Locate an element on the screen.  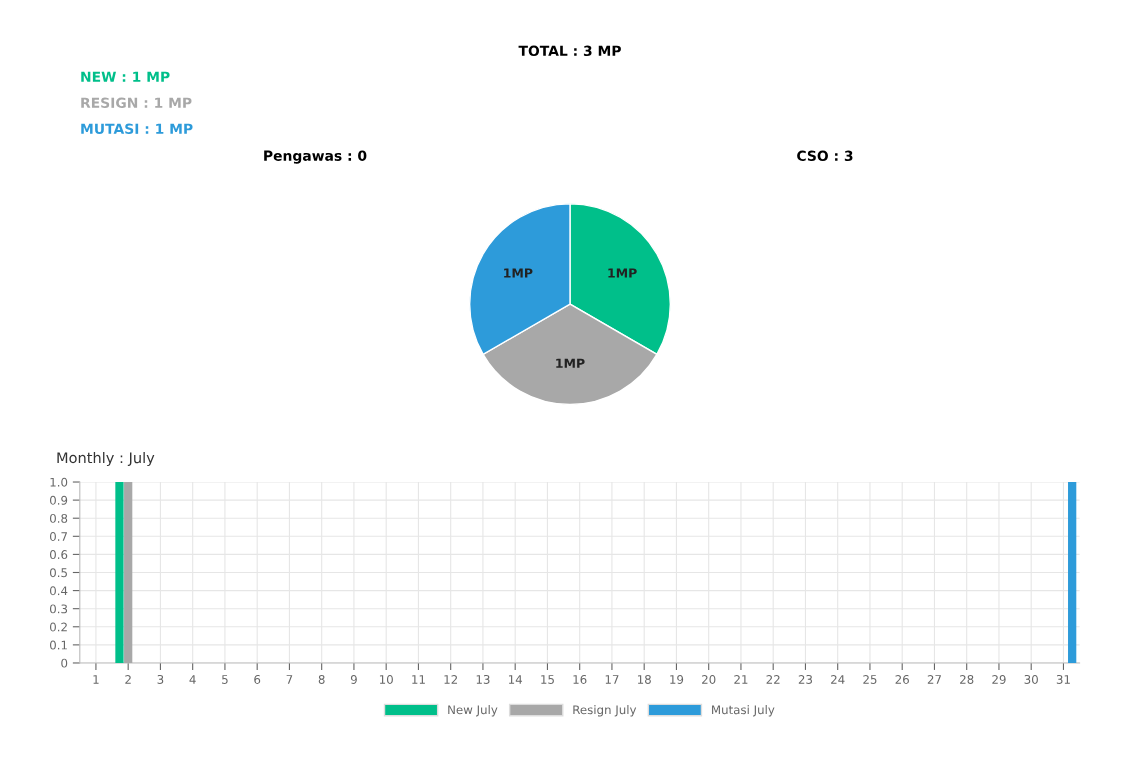
x-tick-label: 26 is located at coordinates (902, 679).